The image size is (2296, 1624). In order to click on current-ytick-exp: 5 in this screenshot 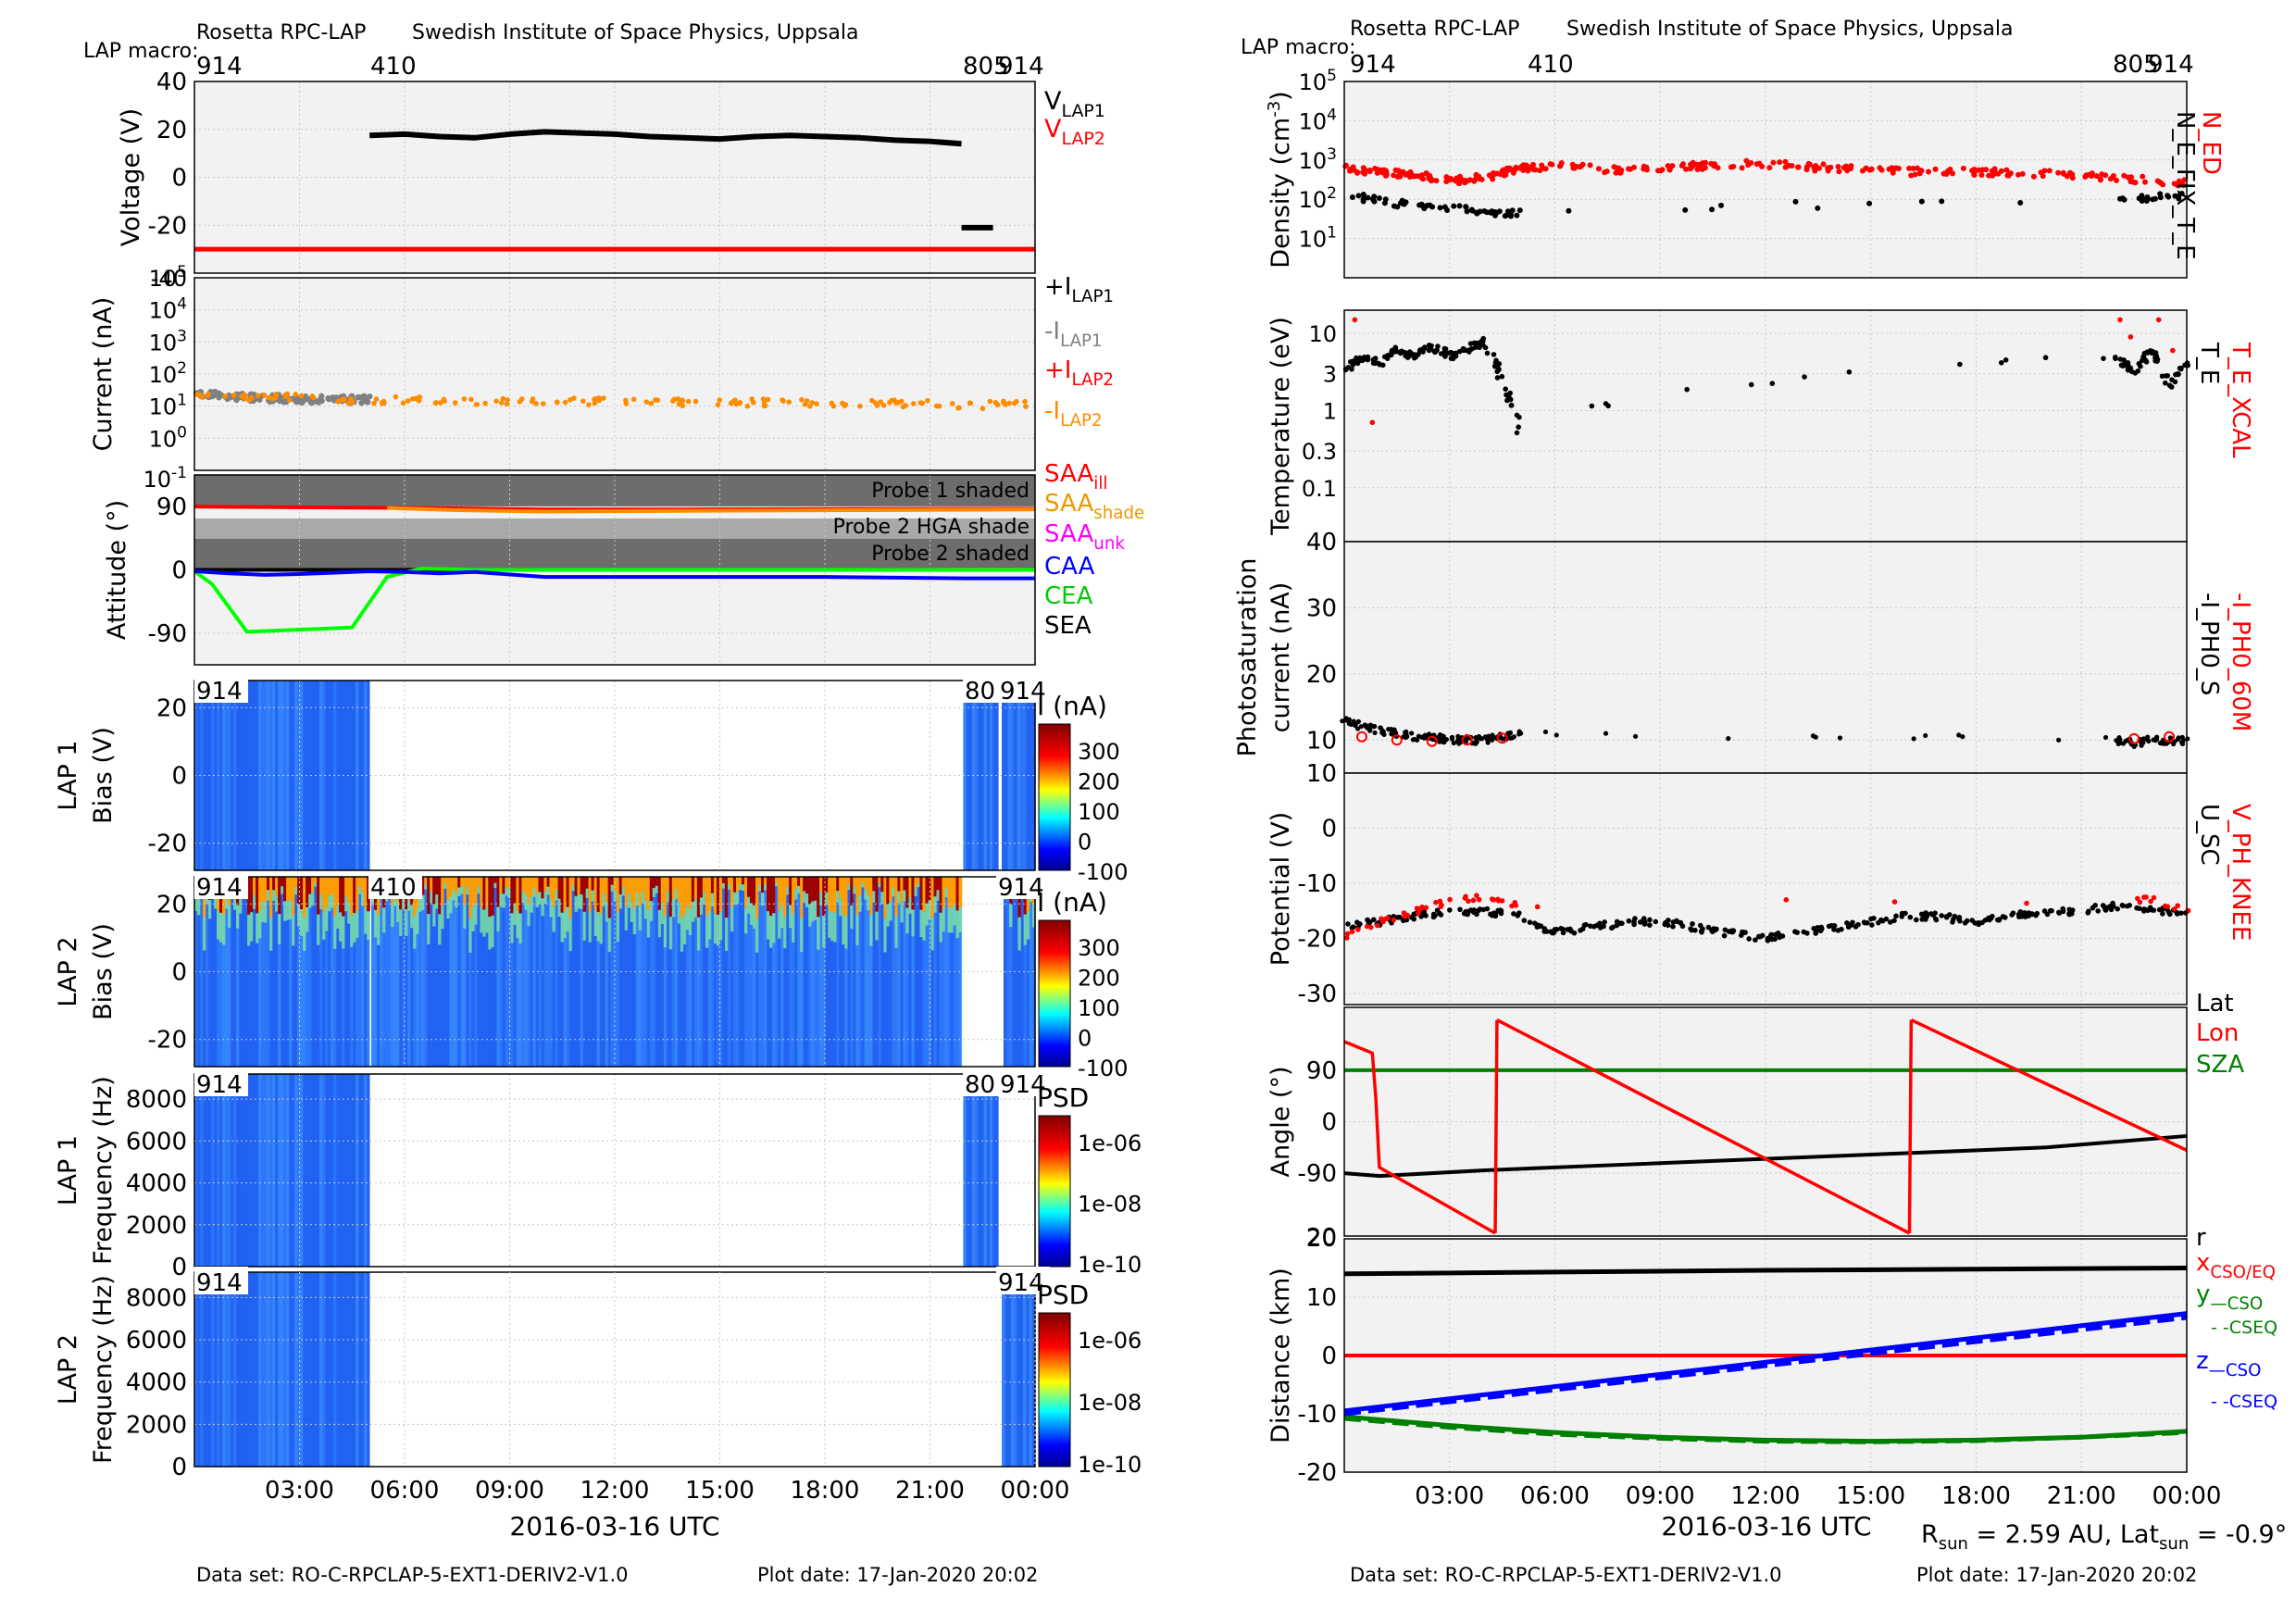, I will do `click(182, 272)`.